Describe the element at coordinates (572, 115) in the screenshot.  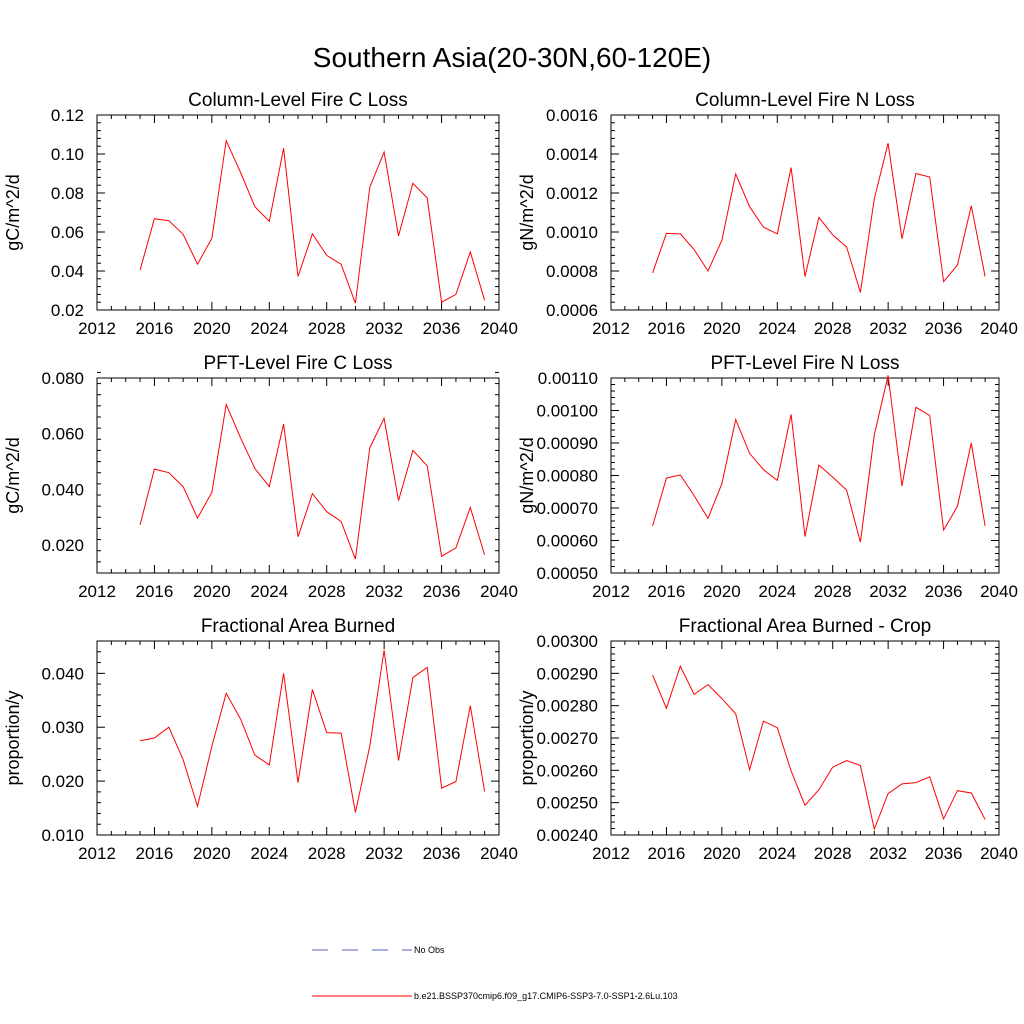
I see `y-tick-label: 0.0016` at that location.